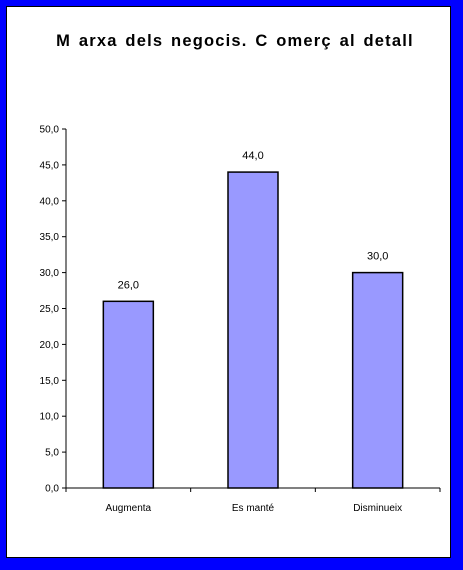 This screenshot has height=570, width=463. Describe the element at coordinates (252, 156) in the screenshot. I see `data-label: 44,0` at that location.